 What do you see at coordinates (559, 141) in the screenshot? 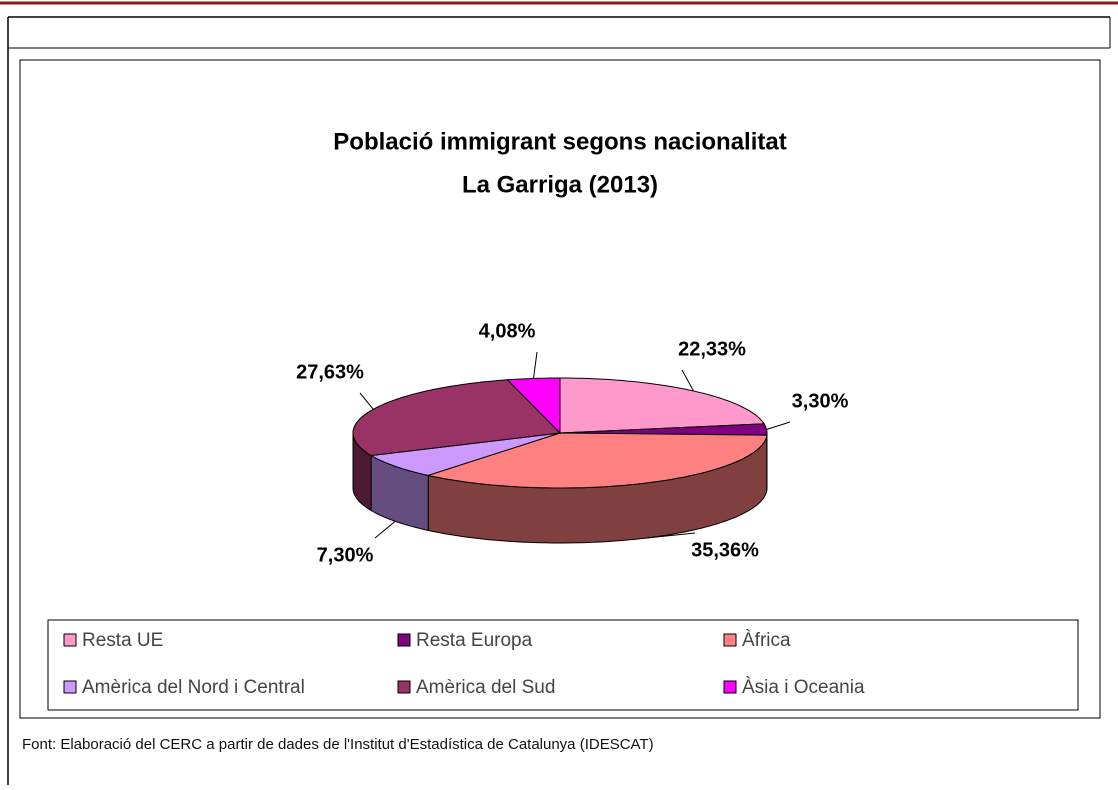
I see `chart-title: Població immigrant segons nacionalitat` at bounding box center [559, 141].